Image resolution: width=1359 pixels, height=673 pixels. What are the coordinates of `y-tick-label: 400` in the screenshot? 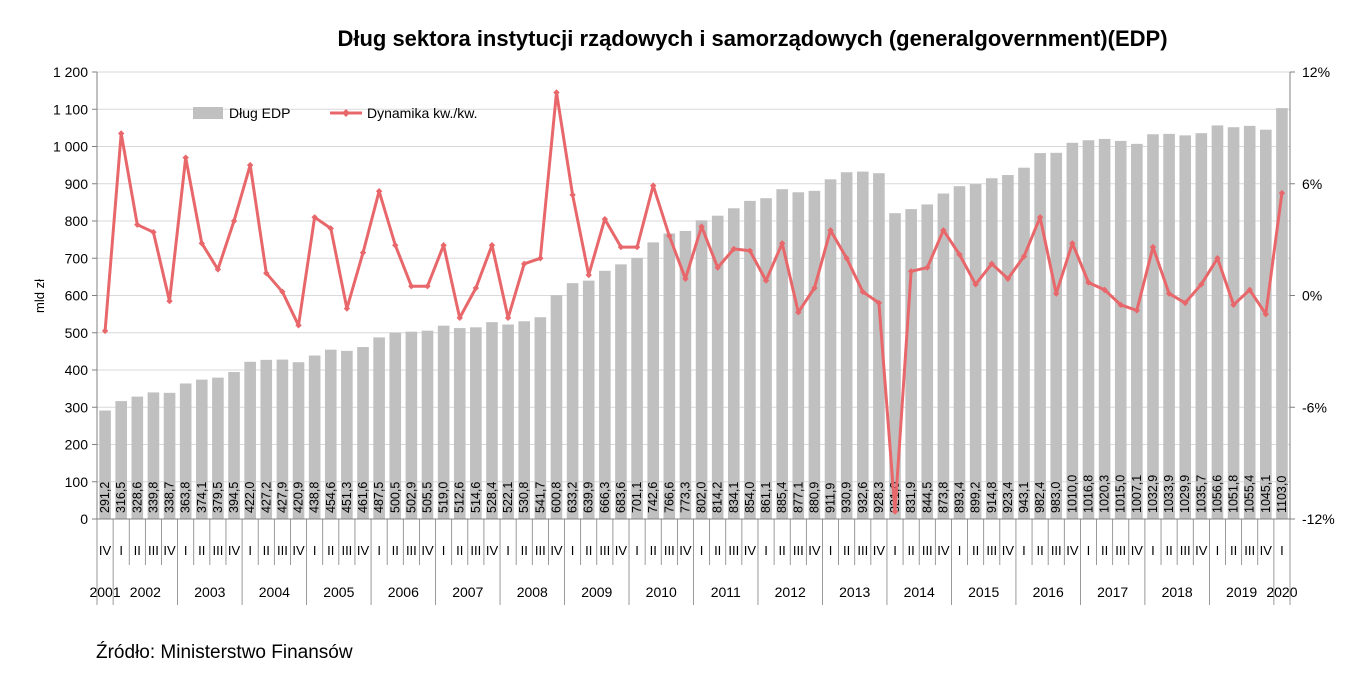 It's located at (77, 370).